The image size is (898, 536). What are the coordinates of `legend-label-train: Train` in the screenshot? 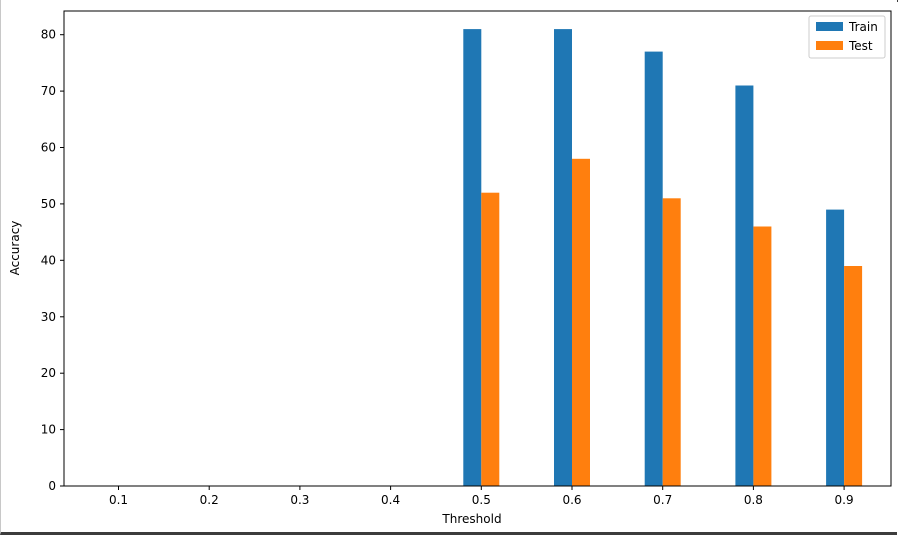 It's located at (863, 27).